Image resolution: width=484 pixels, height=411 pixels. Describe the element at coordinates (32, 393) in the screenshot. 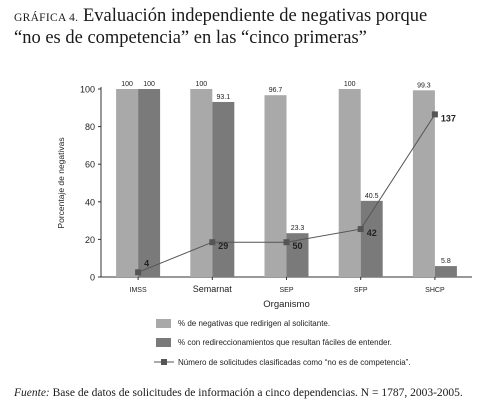

I see `source-label: Fuente:` at that location.